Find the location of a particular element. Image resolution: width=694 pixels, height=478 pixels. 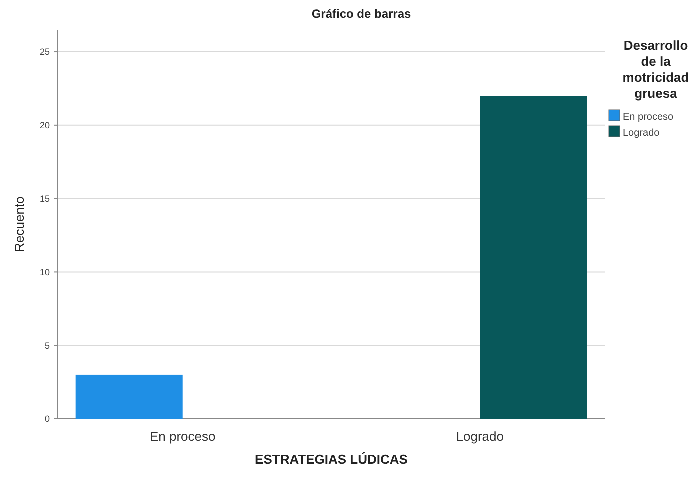

y-axis-title: Recuento is located at coordinates (19, 224).